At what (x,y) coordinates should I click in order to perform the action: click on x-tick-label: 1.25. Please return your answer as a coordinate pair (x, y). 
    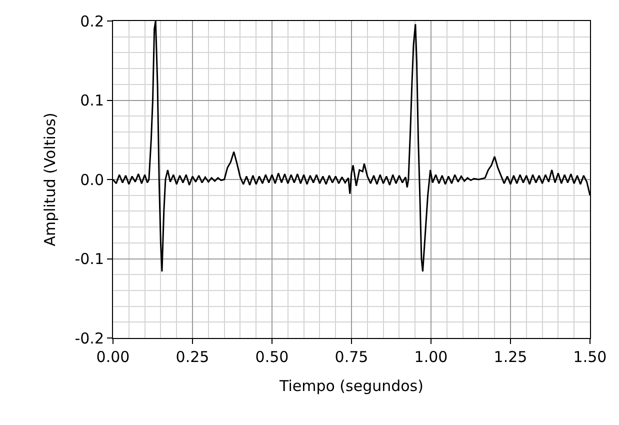
    Looking at the image, I should click on (511, 357).